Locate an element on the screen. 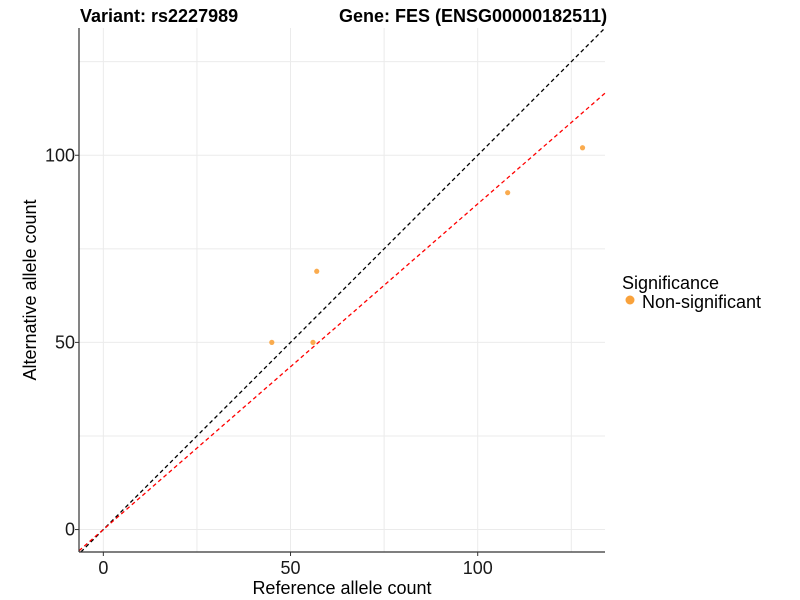  y-axis-title: Alternative allele count is located at coordinates (30, 289).